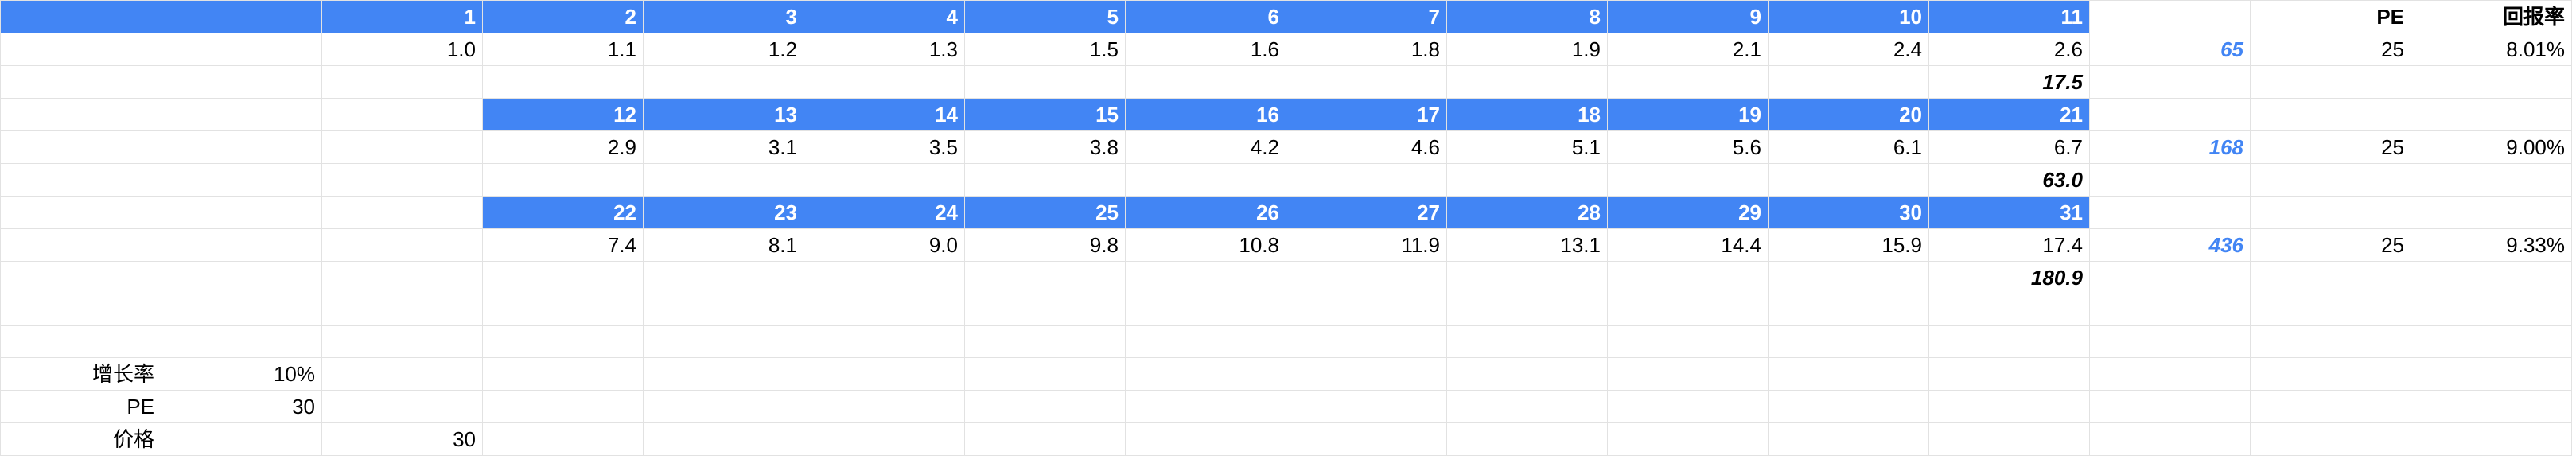 The image size is (2576, 471). I want to click on sum-cell: 63.0, so click(2009, 180).